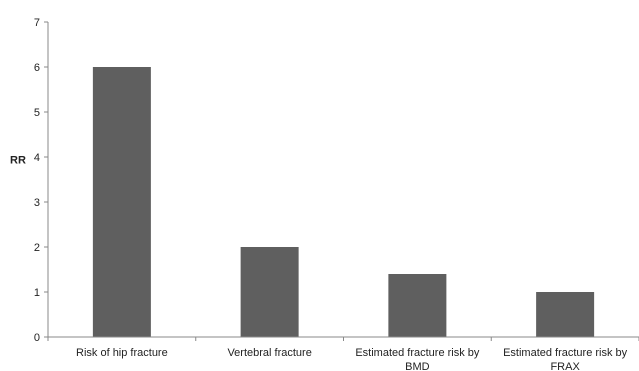  I want to click on y-tick-label: 0, so click(37, 338).